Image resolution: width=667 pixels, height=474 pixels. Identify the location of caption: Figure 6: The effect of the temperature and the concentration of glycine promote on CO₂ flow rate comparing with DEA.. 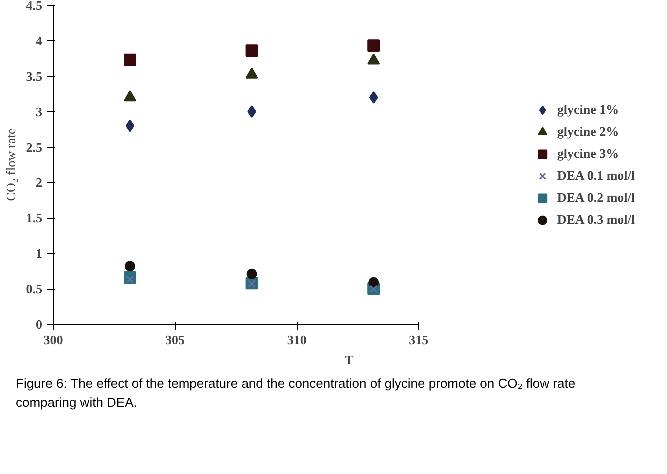
(296, 393).